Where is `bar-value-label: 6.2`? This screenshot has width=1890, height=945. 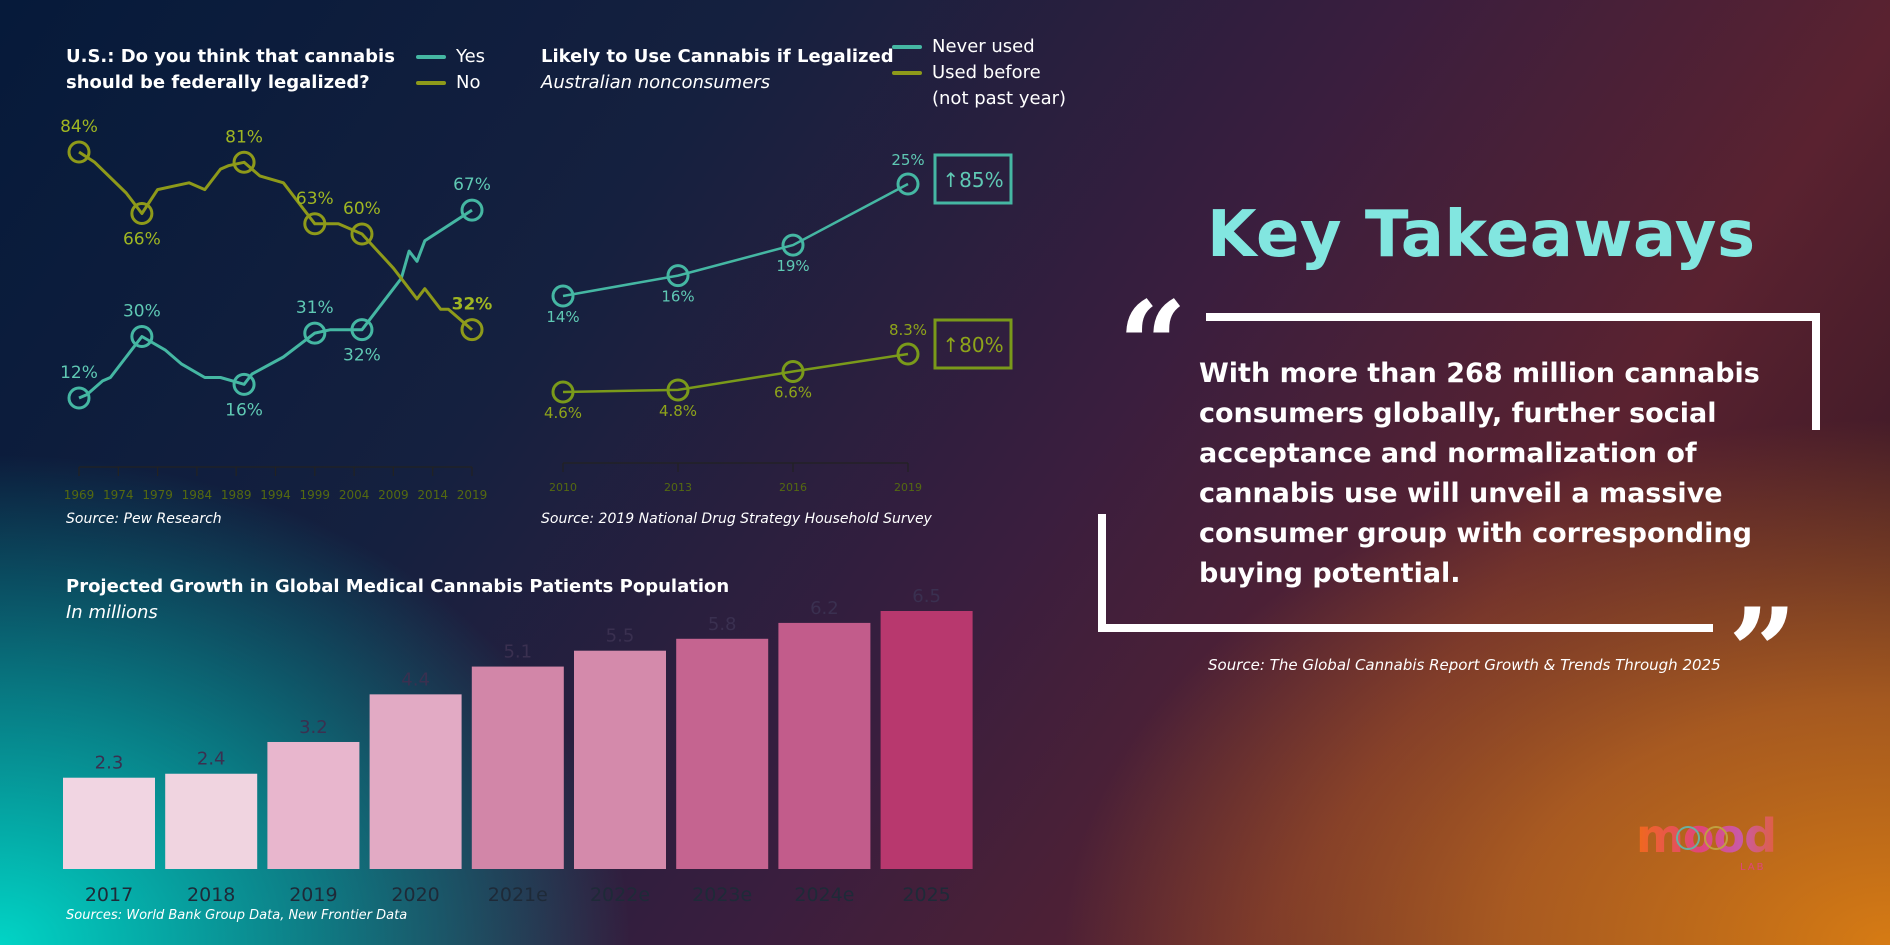
bar-value-label: 6.2 is located at coordinates (824, 608).